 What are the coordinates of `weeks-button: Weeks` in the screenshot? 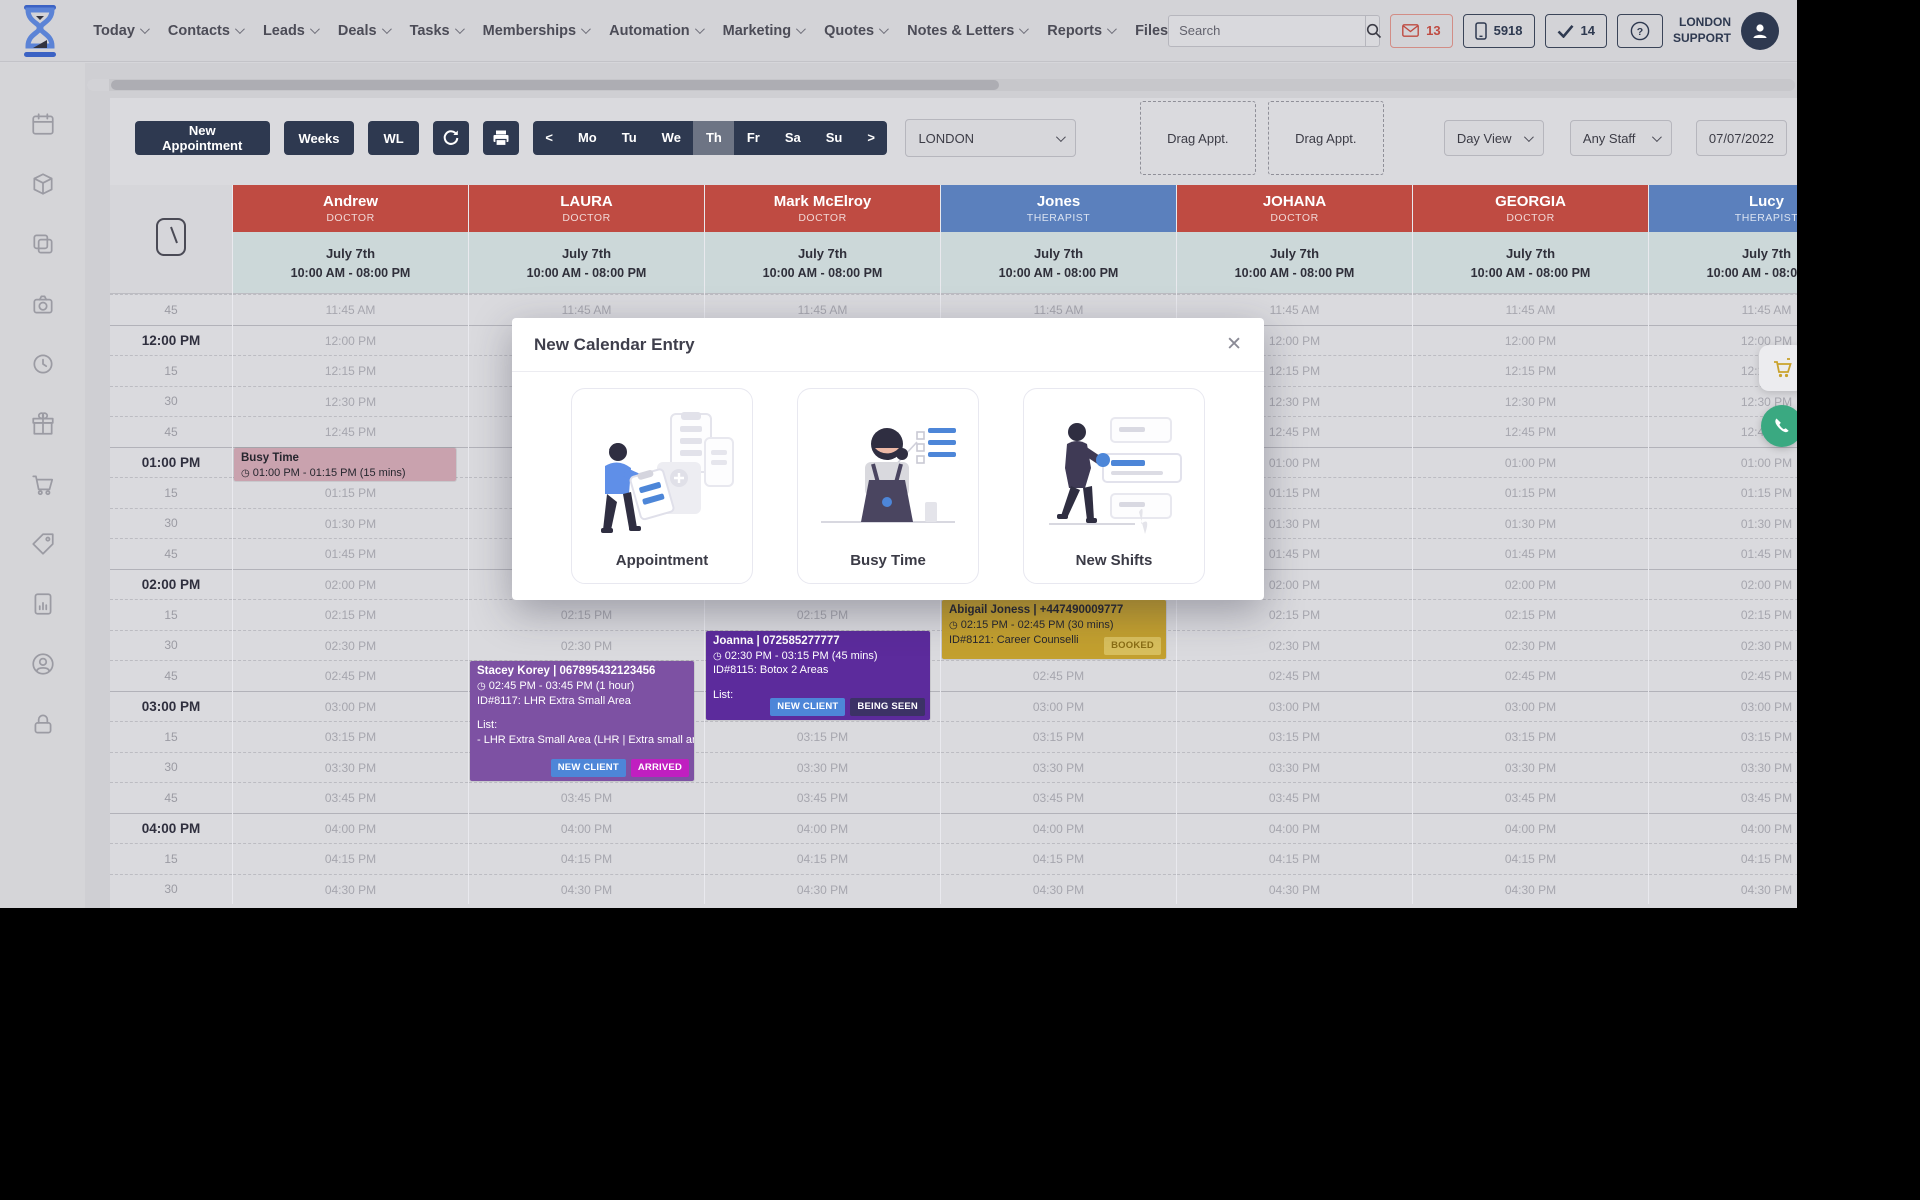 It's located at (319, 138).